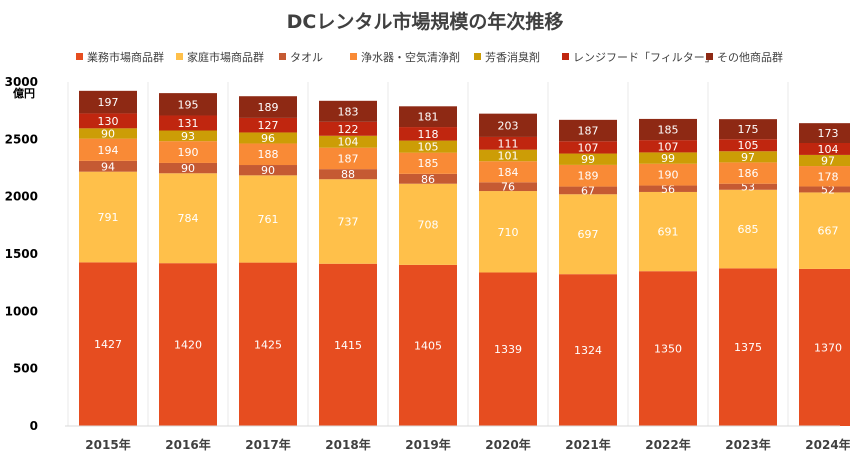  Describe the element at coordinates (348, 111) in the screenshot. I see `data-label: 183` at that location.